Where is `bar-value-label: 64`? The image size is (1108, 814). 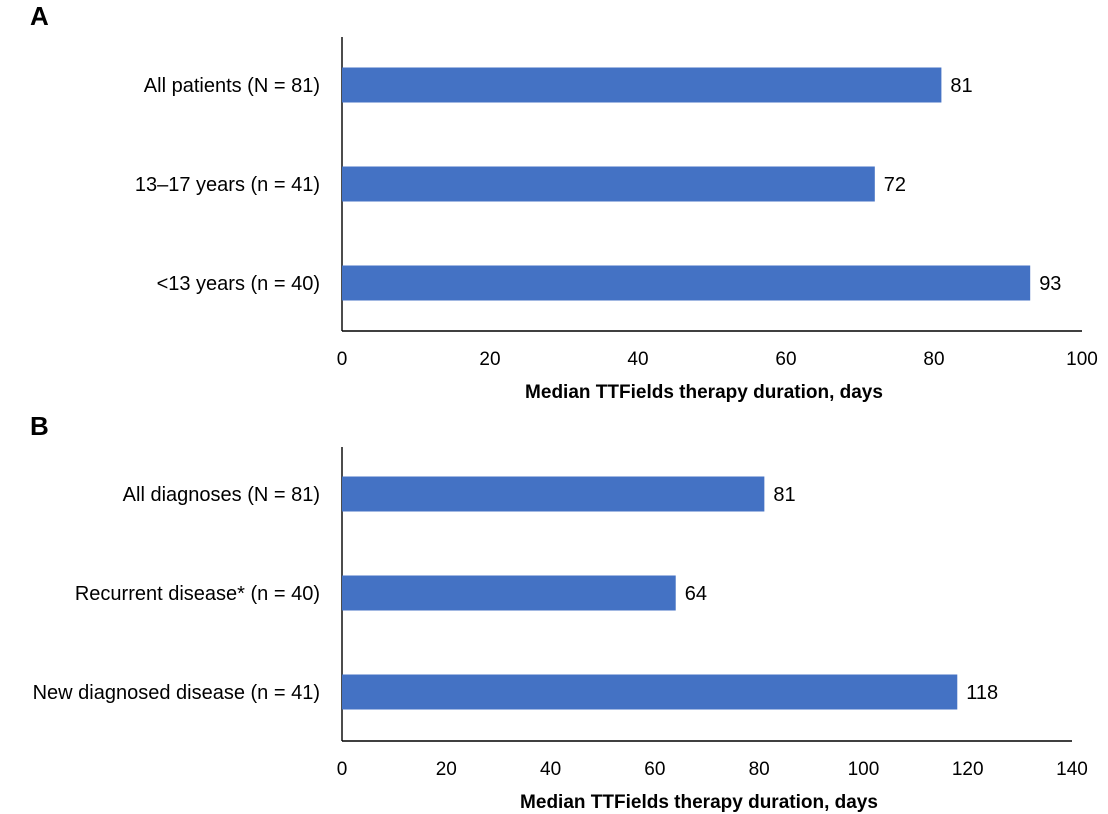
bar-value-label: 64 is located at coordinates (696, 594).